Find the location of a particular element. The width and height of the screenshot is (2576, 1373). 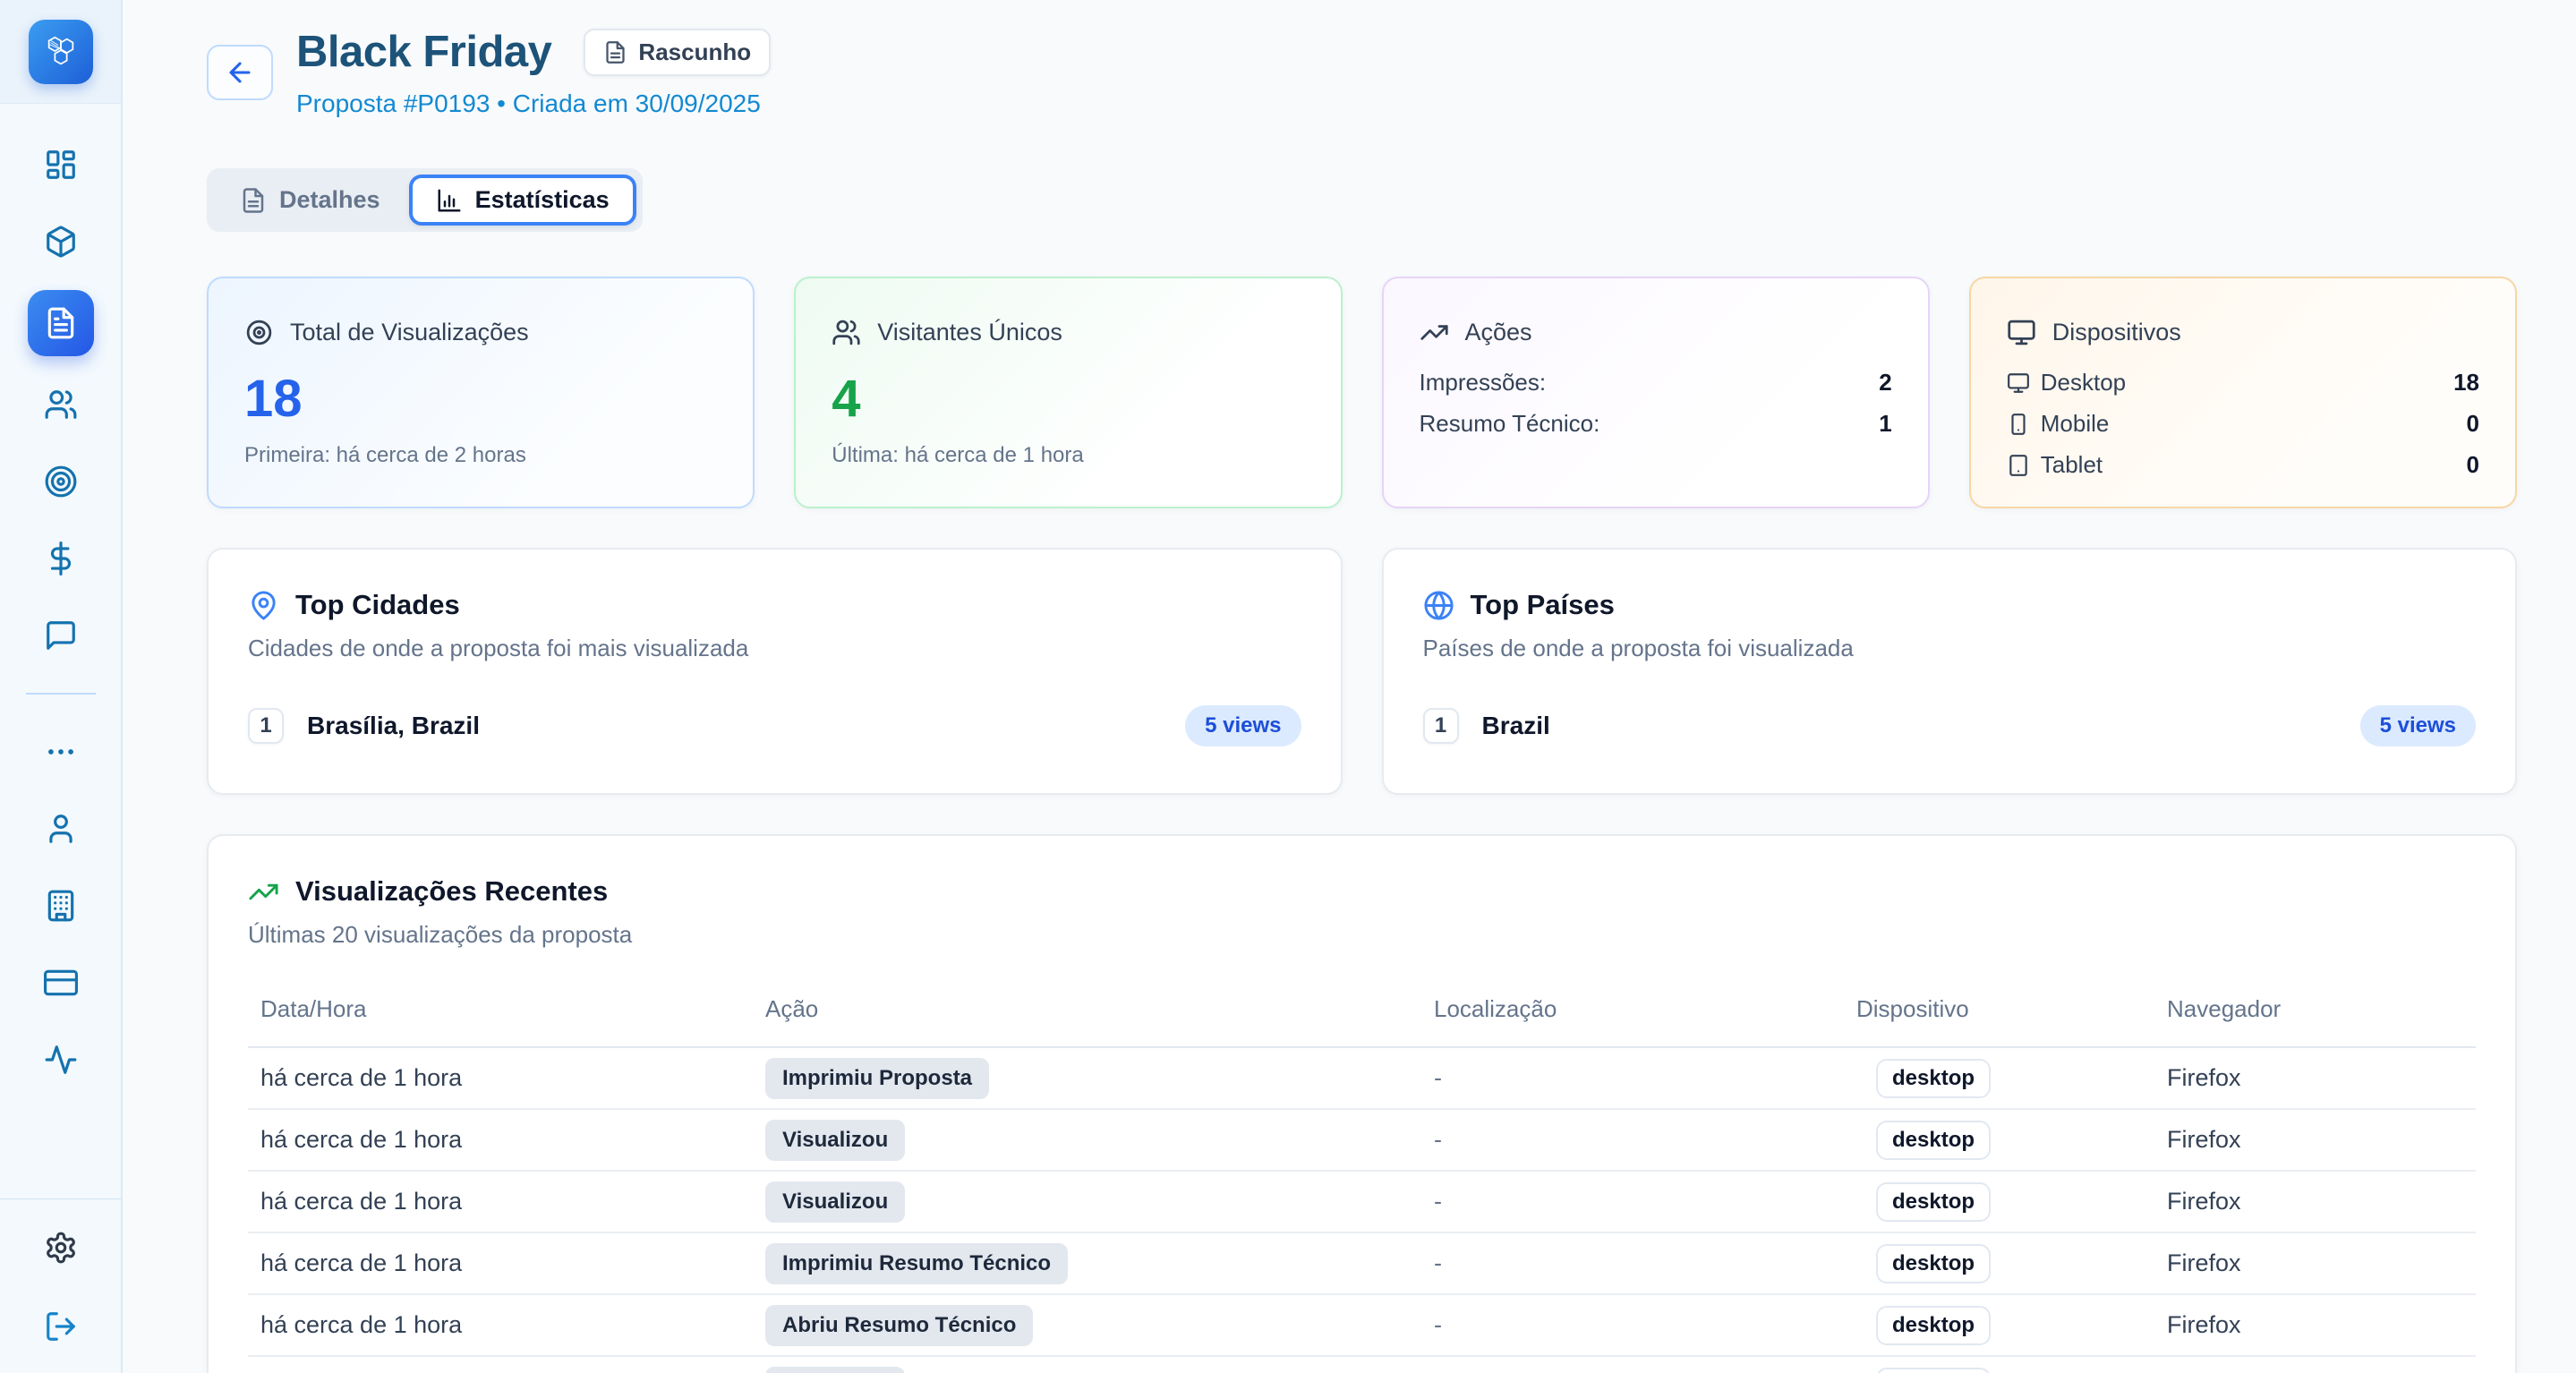

sidebar-item-activity is located at coordinates (60, 1059).